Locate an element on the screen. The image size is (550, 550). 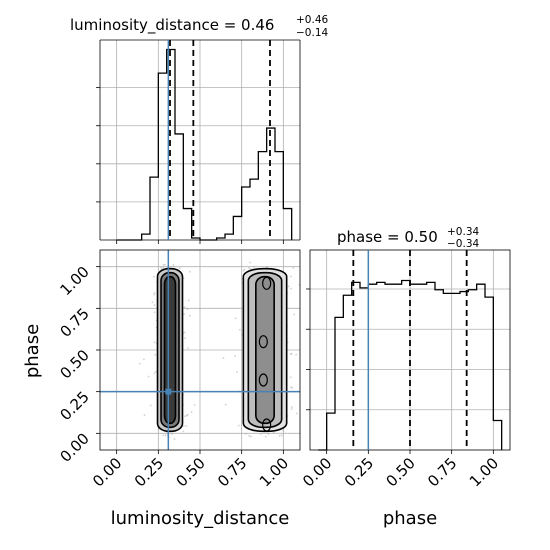
x-axis-label-phase: phase is located at coordinates (410, 518).